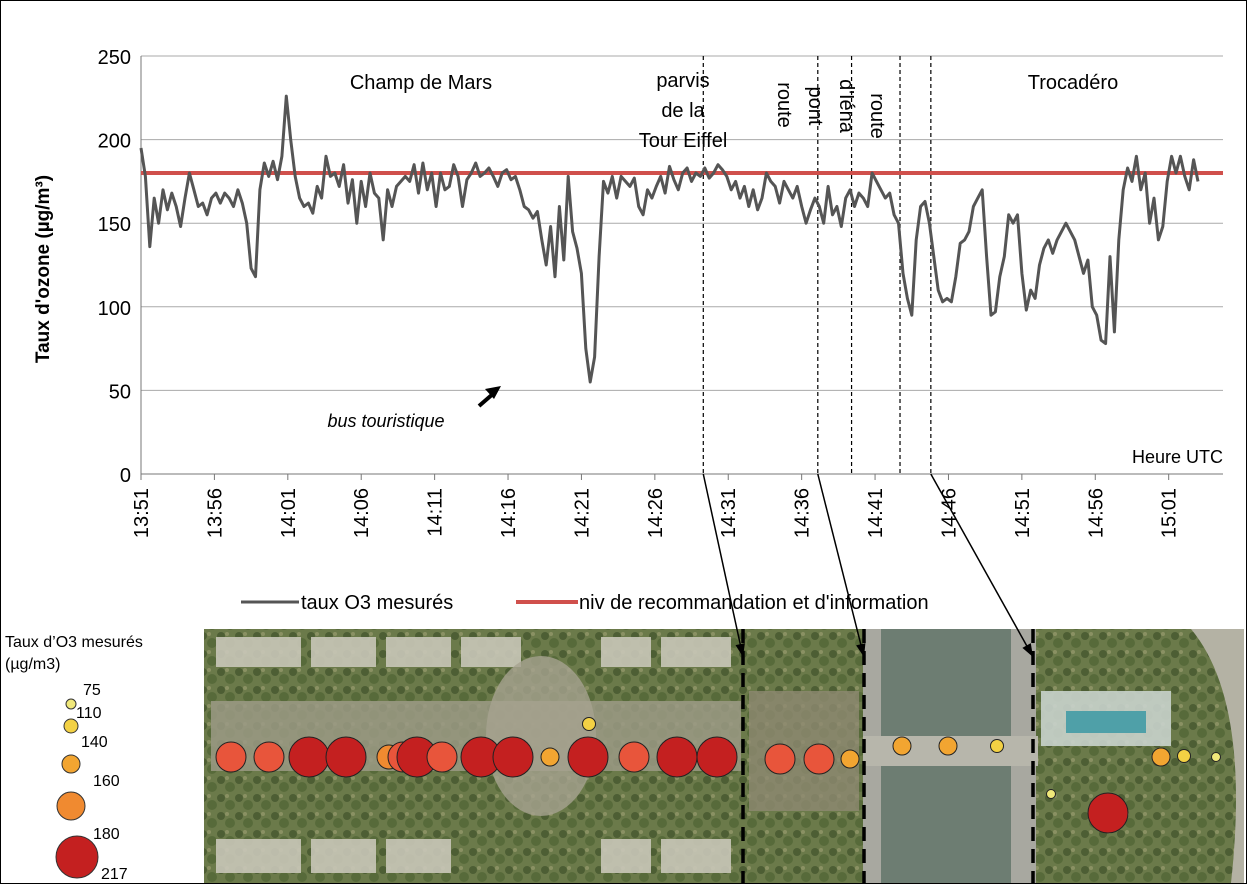 The height and width of the screenshot is (888, 1247). What do you see at coordinates (362, 513) in the screenshot?
I see `x-tick-14-06: 14:06` at bounding box center [362, 513].